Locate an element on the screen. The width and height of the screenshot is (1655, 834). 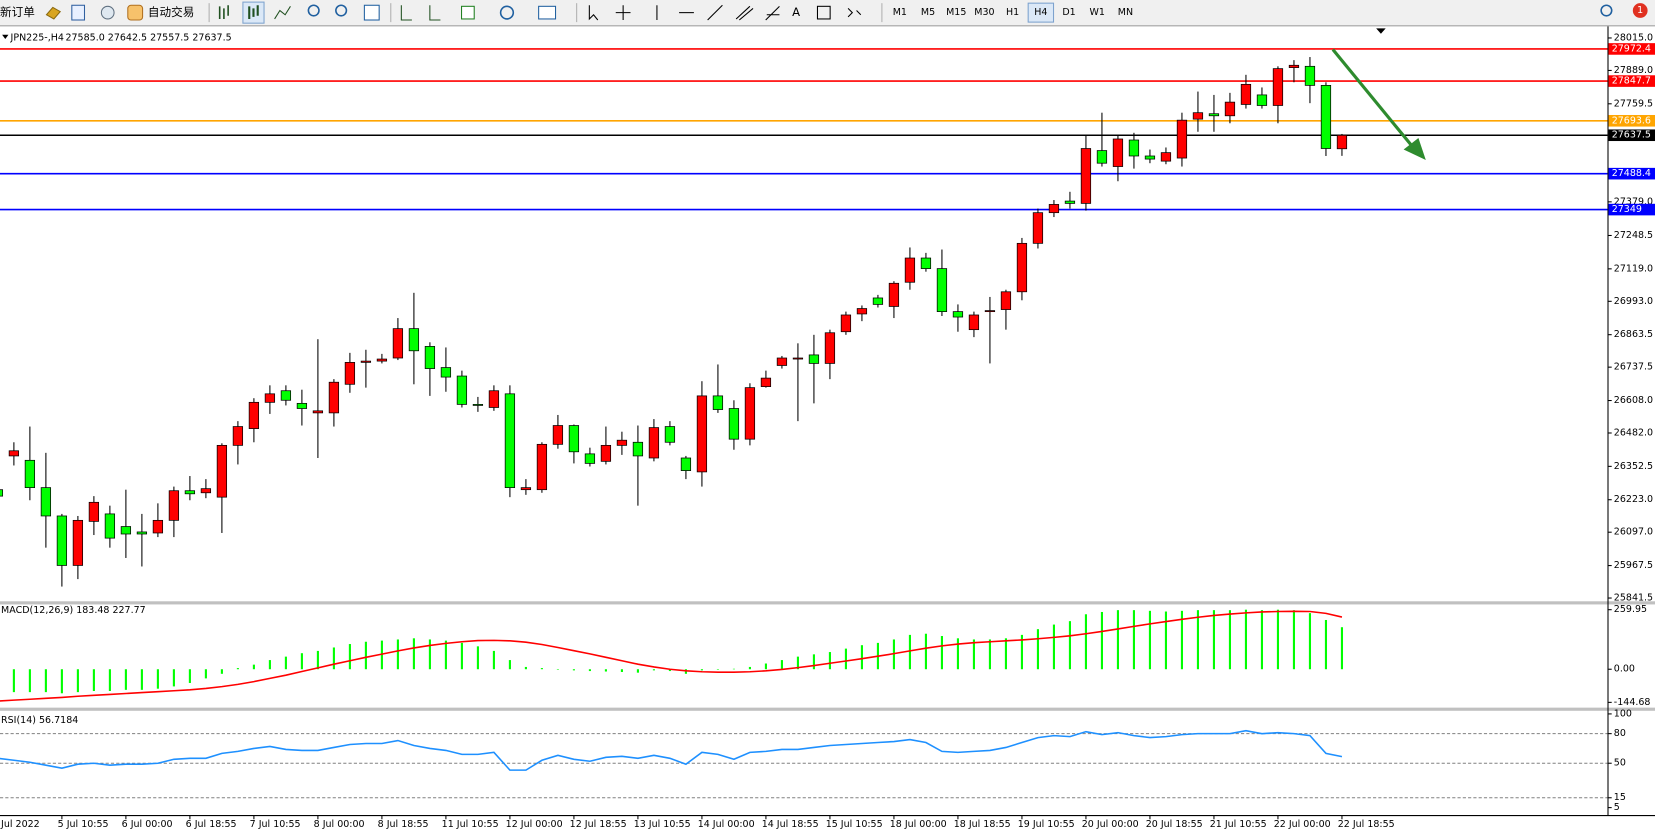
icon-fibo is located at coordinates (772, 13).